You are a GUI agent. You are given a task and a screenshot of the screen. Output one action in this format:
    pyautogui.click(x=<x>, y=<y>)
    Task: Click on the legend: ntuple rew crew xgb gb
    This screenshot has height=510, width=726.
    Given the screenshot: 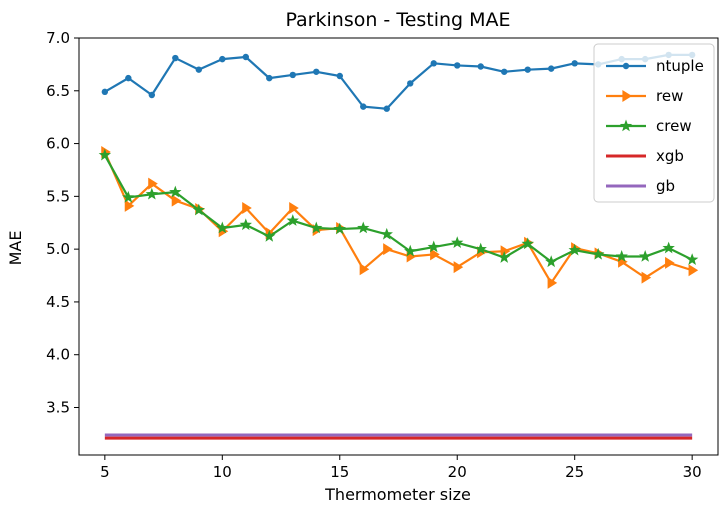 What is the action you would take?
    pyautogui.click(x=654, y=123)
    